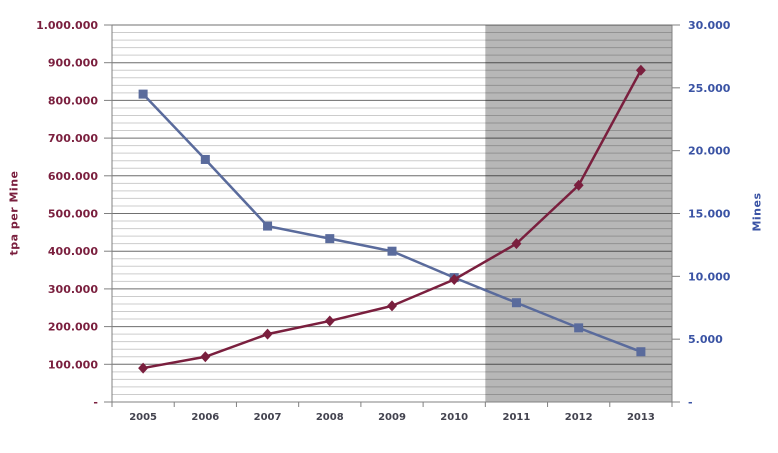 Image resolution: width=778 pixels, height=453 pixels. I want to click on left-axis-title: tpa per Mine, so click(14, 213).